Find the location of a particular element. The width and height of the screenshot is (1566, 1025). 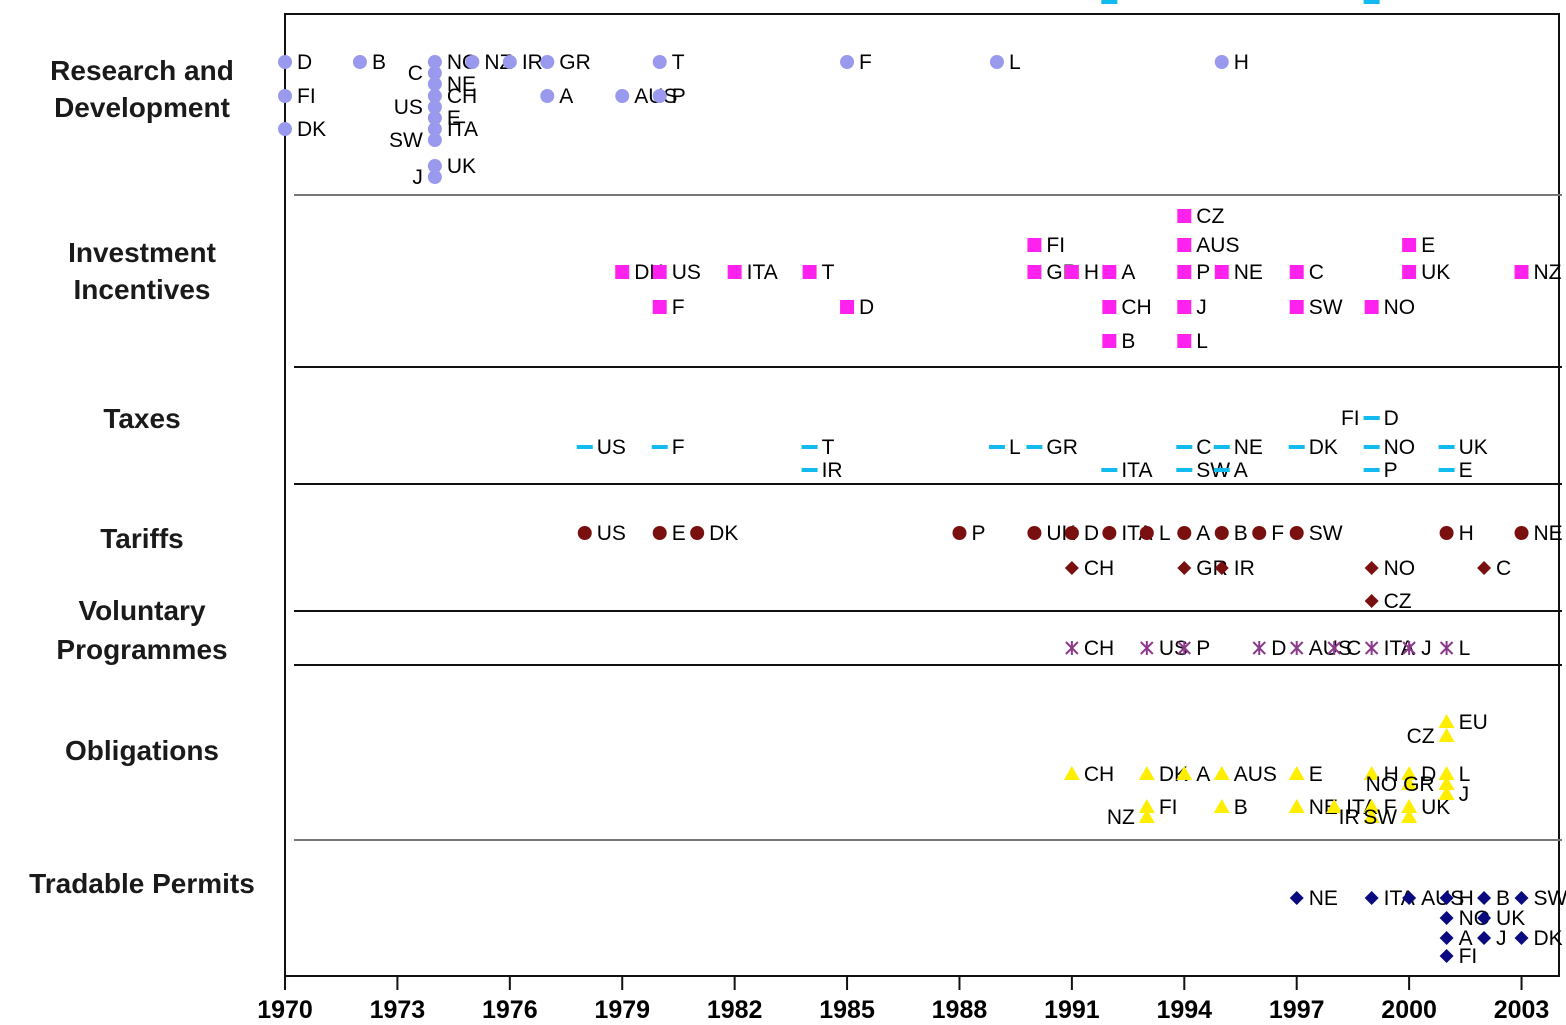

data-point: A is located at coordinates (1456, 938).